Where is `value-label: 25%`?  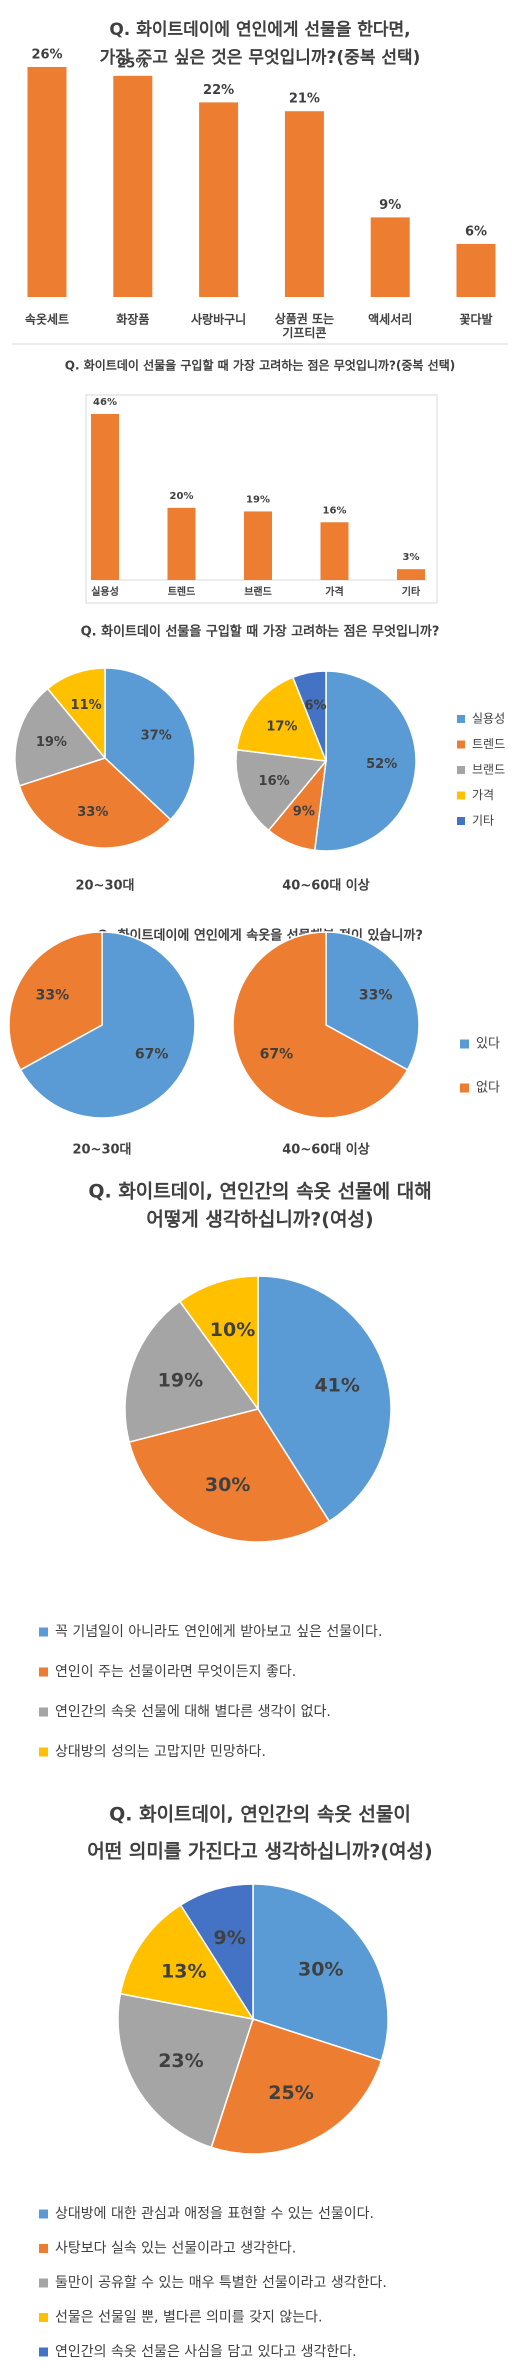
value-label: 25% is located at coordinates (132, 63).